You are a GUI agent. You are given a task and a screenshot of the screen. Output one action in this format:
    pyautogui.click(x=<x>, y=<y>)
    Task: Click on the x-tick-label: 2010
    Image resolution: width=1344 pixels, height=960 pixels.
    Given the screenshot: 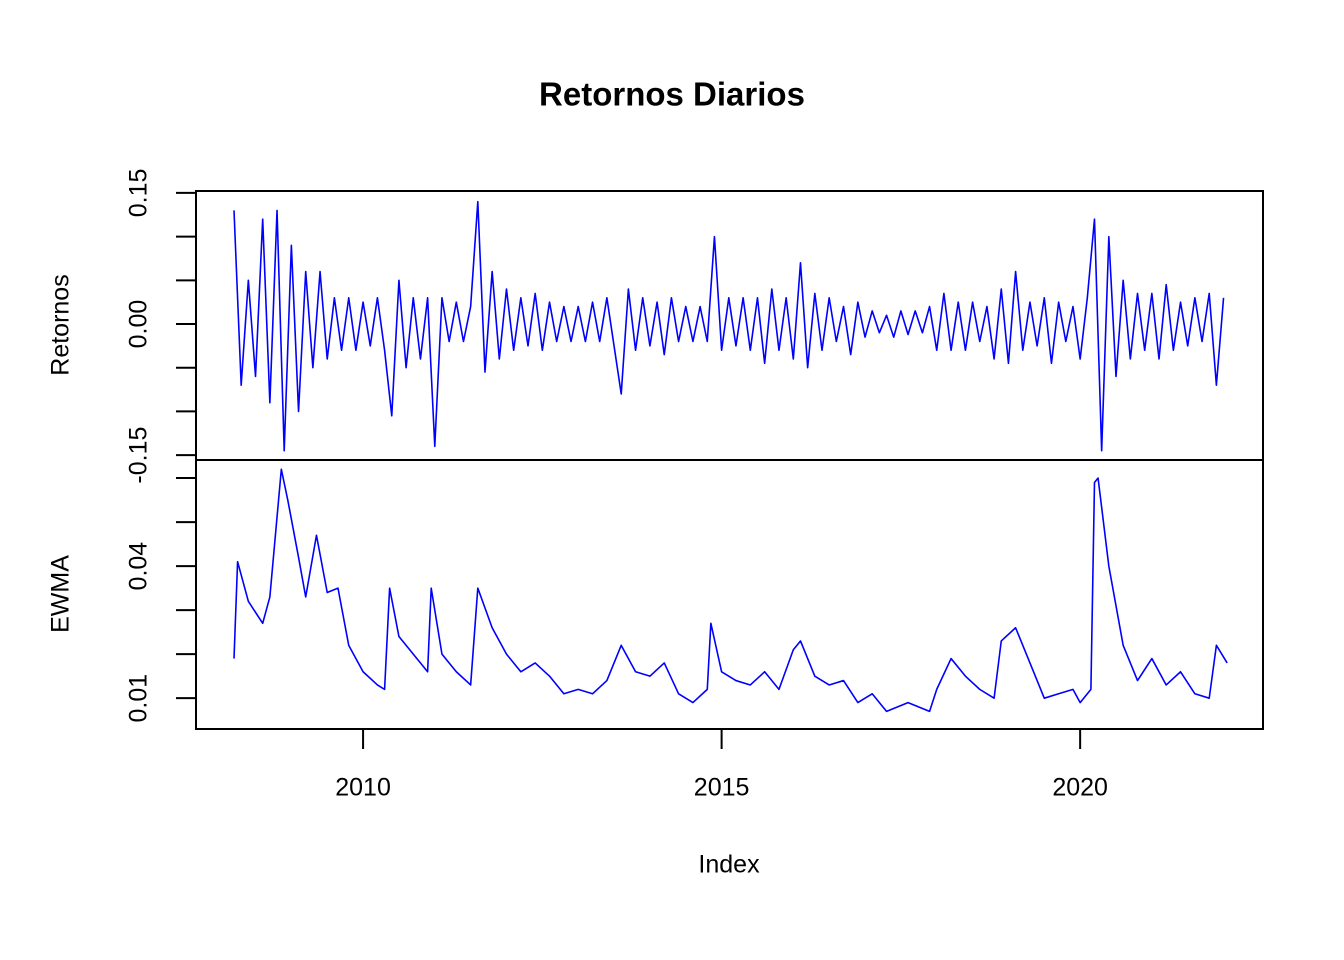 What is the action you would take?
    pyautogui.click(x=363, y=788)
    